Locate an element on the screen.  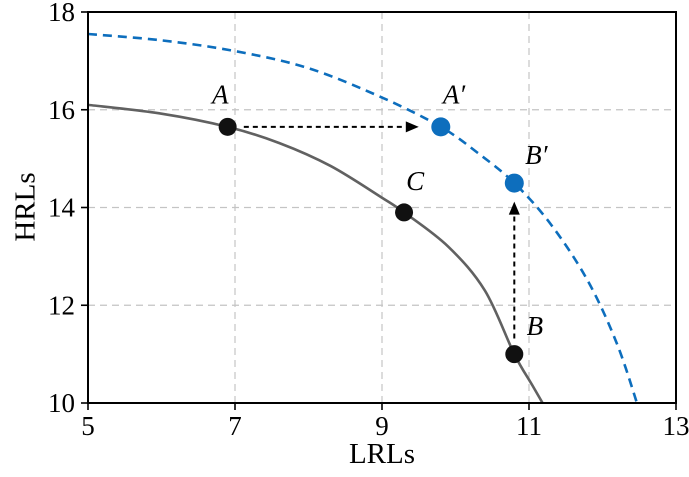
data-point-C is located at coordinates (404, 212).